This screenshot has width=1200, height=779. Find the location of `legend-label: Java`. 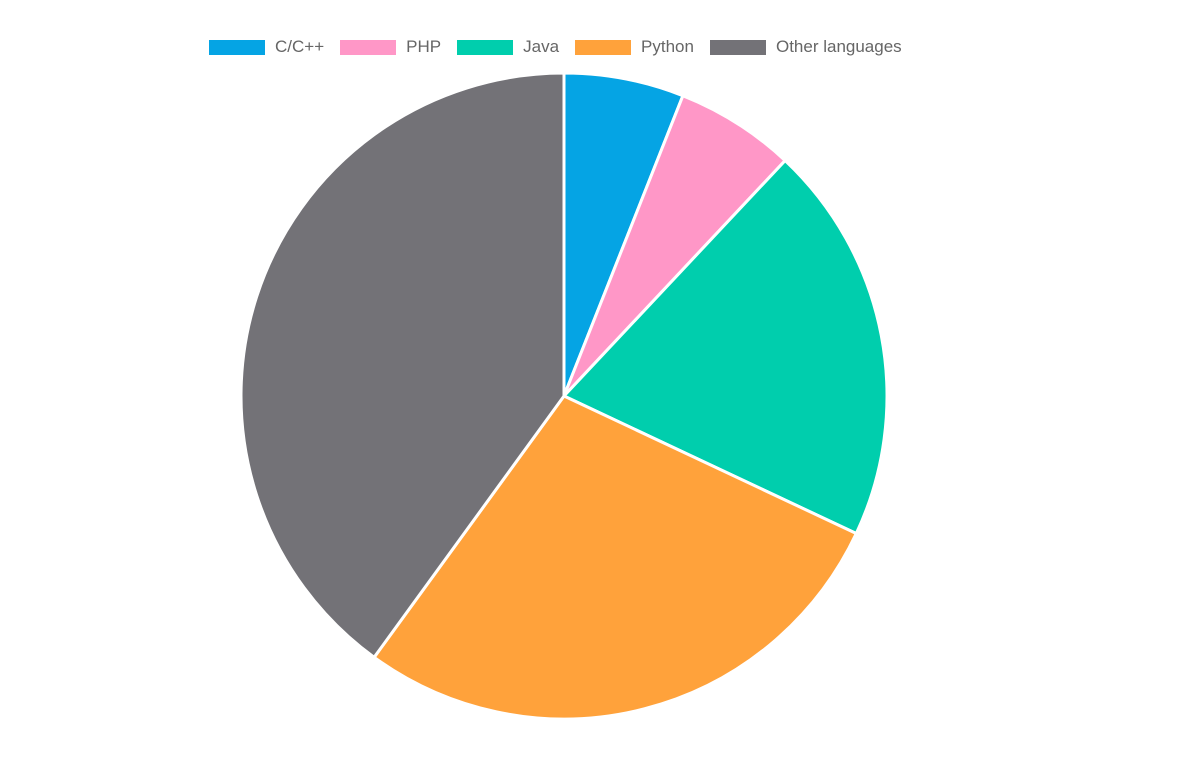

legend-label: Java is located at coordinates (541, 46).